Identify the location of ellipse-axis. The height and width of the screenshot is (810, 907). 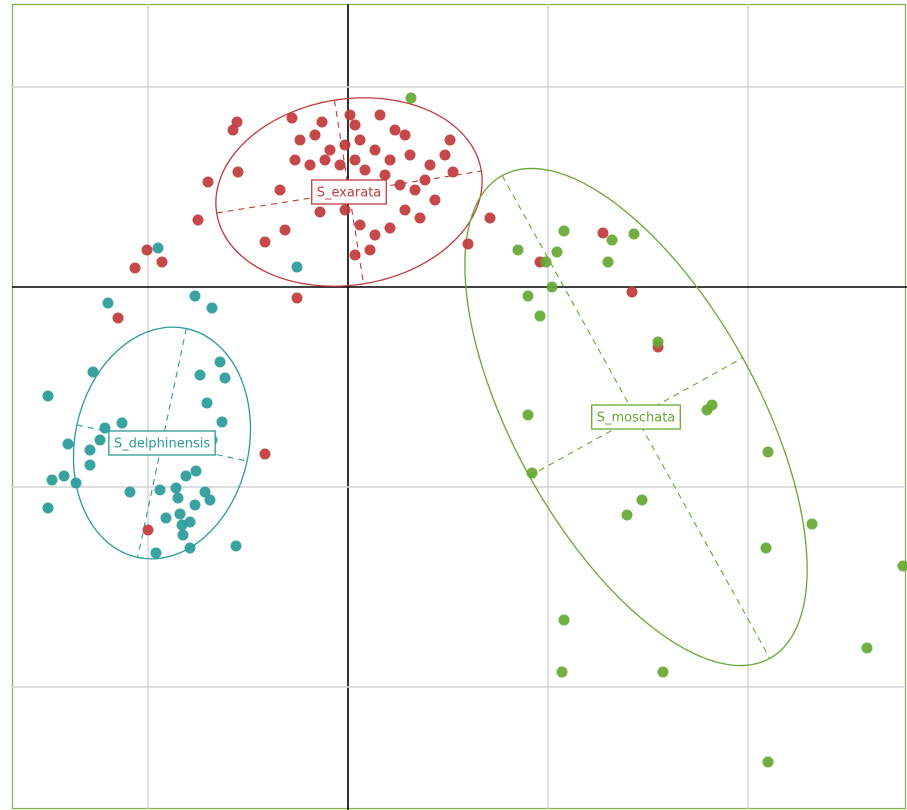
(162, 443).